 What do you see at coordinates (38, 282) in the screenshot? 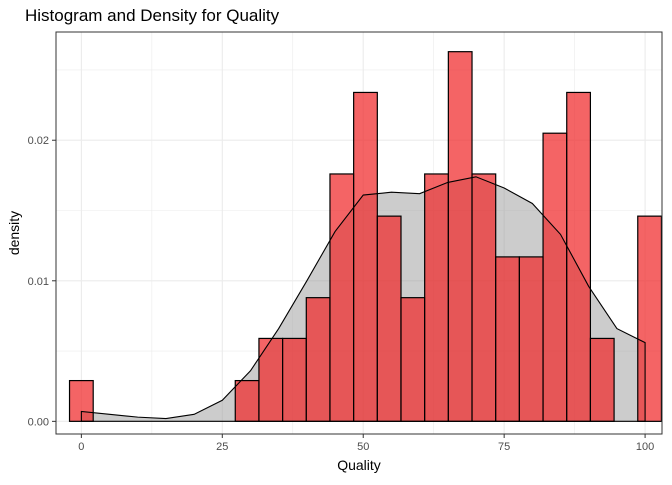
I see `y-tick-label: 0.01` at bounding box center [38, 282].